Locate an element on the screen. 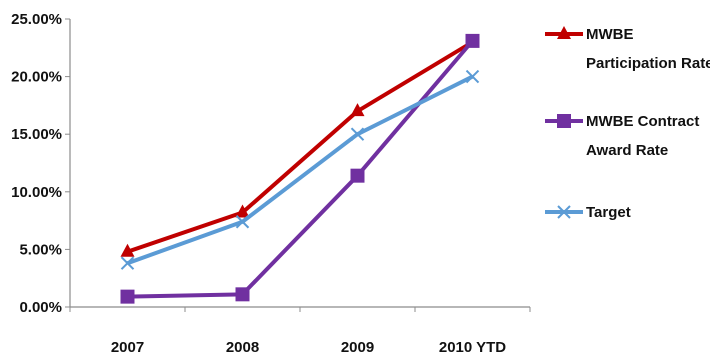 This screenshot has height=358, width=710. legend-label: Target is located at coordinates (608, 212).